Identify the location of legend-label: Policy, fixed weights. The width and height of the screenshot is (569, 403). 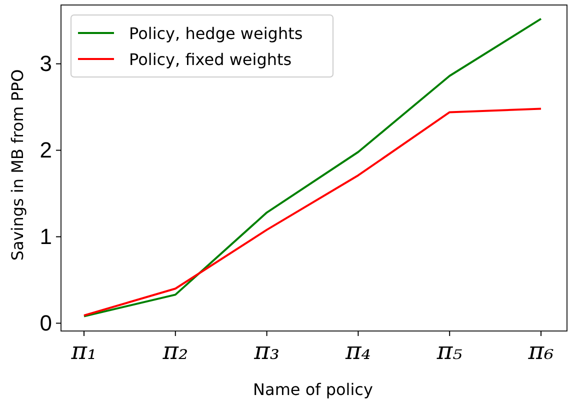
(210, 59).